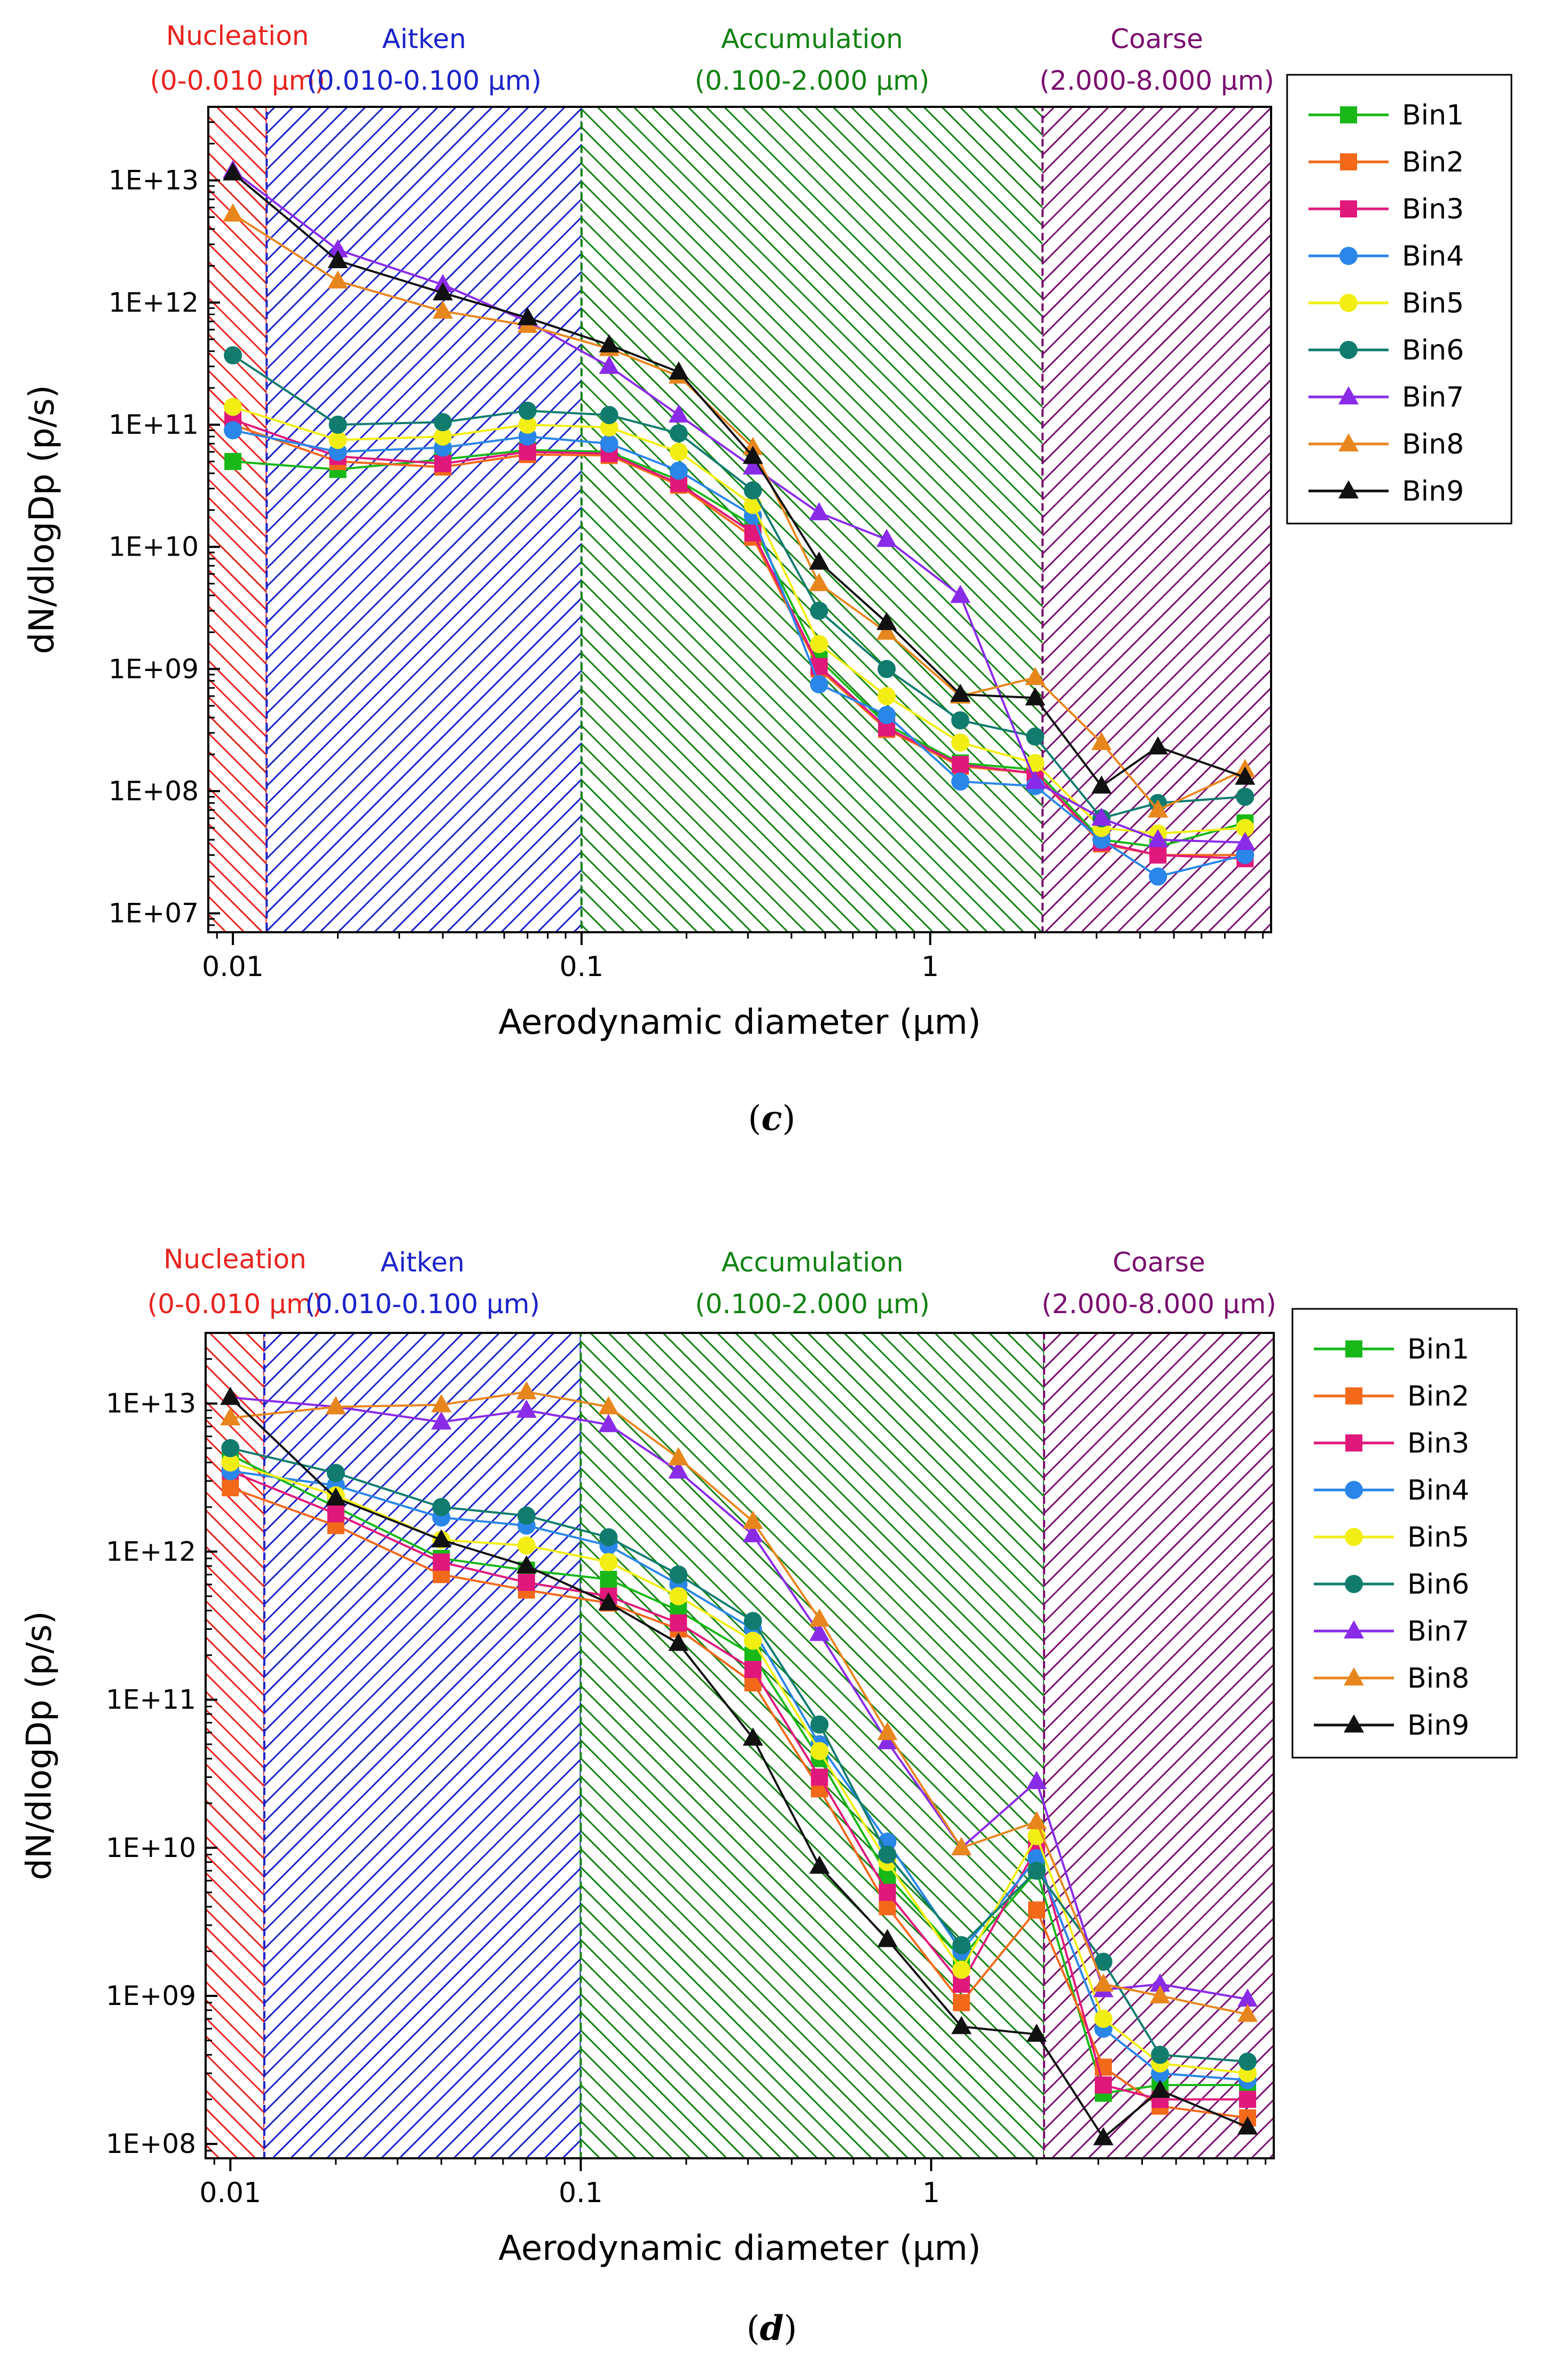 The width and height of the screenshot is (1544, 2380). Describe the element at coordinates (1438, 1679) in the screenshot. I see `legend-label: Bin8` at that location.